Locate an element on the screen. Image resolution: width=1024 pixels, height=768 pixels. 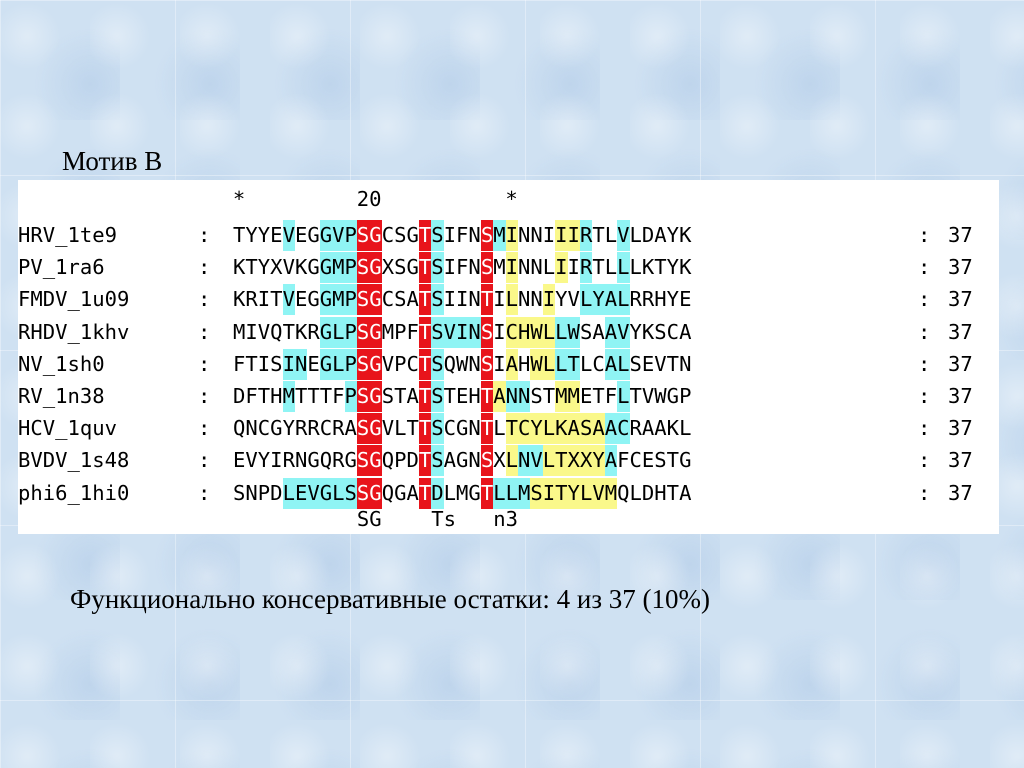
residue: 3 is located at coordinates (511, 519).